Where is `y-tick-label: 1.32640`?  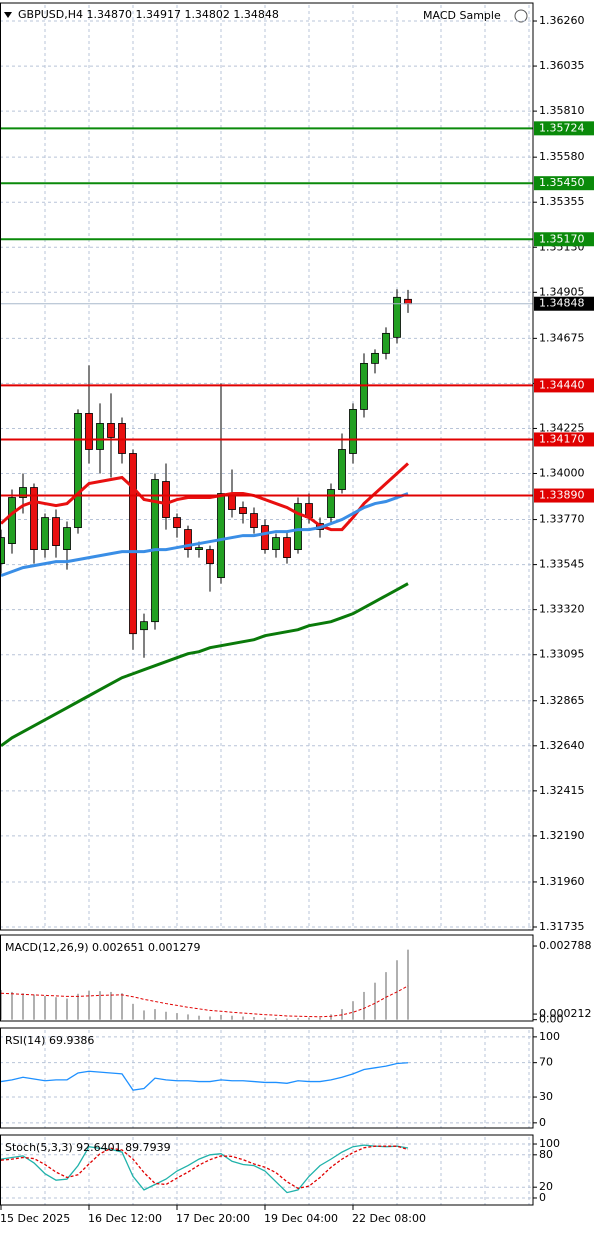 y-tick-label: 1.32640 is located at coordinates (562, 745).